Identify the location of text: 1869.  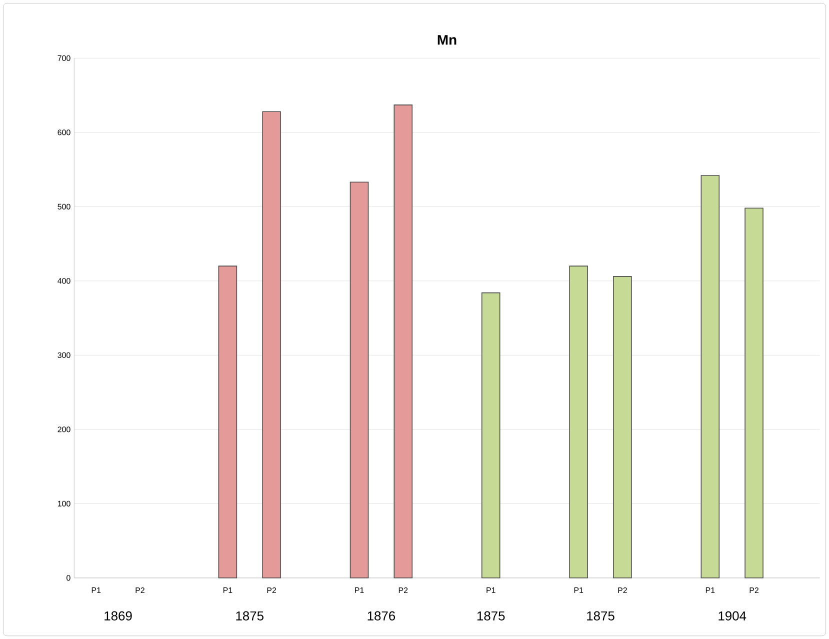
(118, 615).